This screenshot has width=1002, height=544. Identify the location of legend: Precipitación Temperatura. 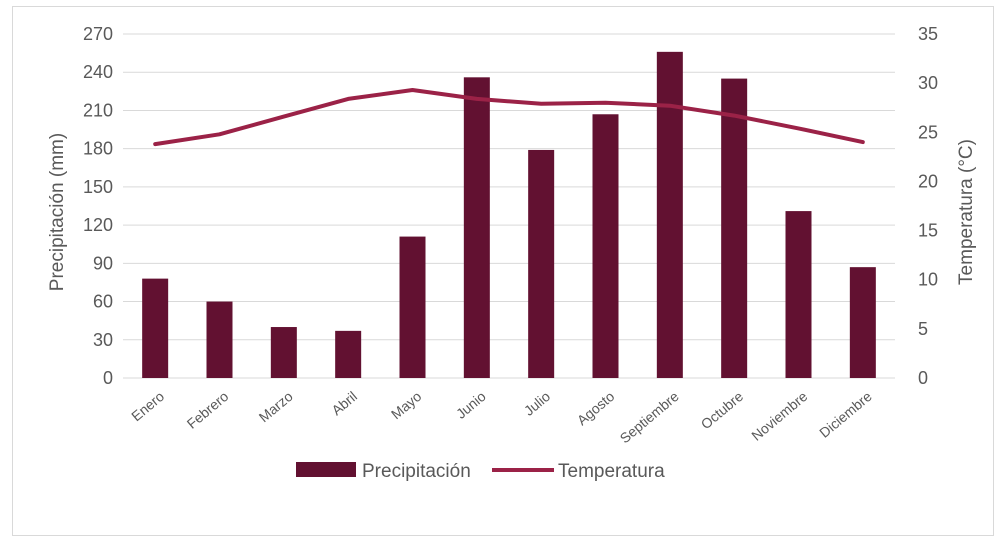
(480, 471).